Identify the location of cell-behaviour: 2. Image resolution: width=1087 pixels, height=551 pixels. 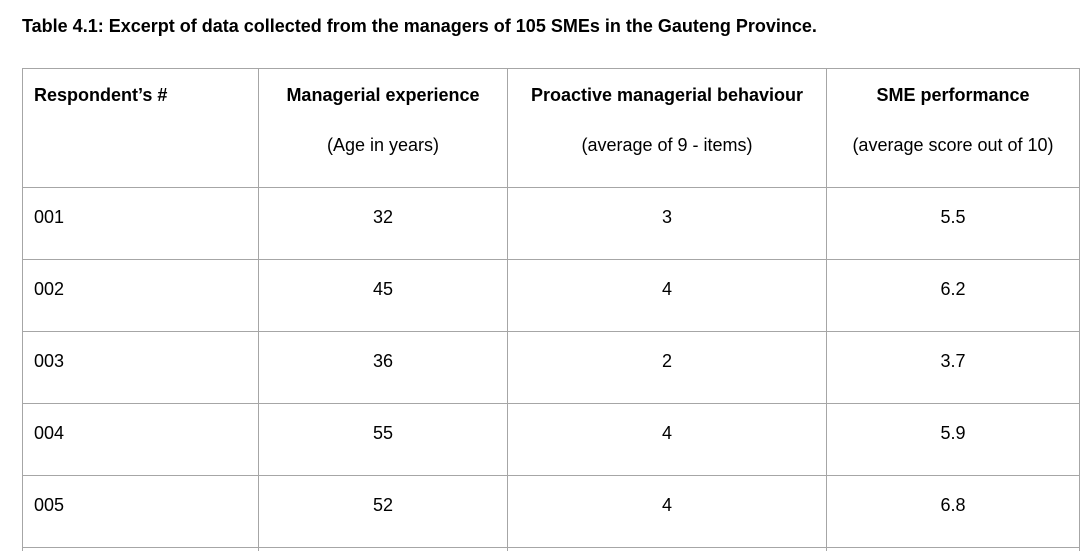
(667, 367).